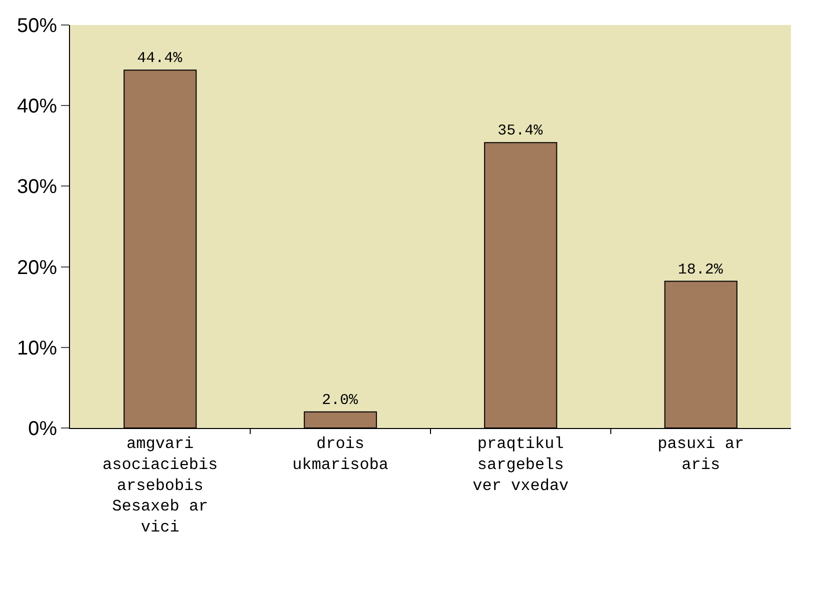 Image resolution: width=821 pixels, height=613 pixels. Describe the element at coordinates (43, 429) in the screenshot. I see `y-tick-label: 0%` at that location.